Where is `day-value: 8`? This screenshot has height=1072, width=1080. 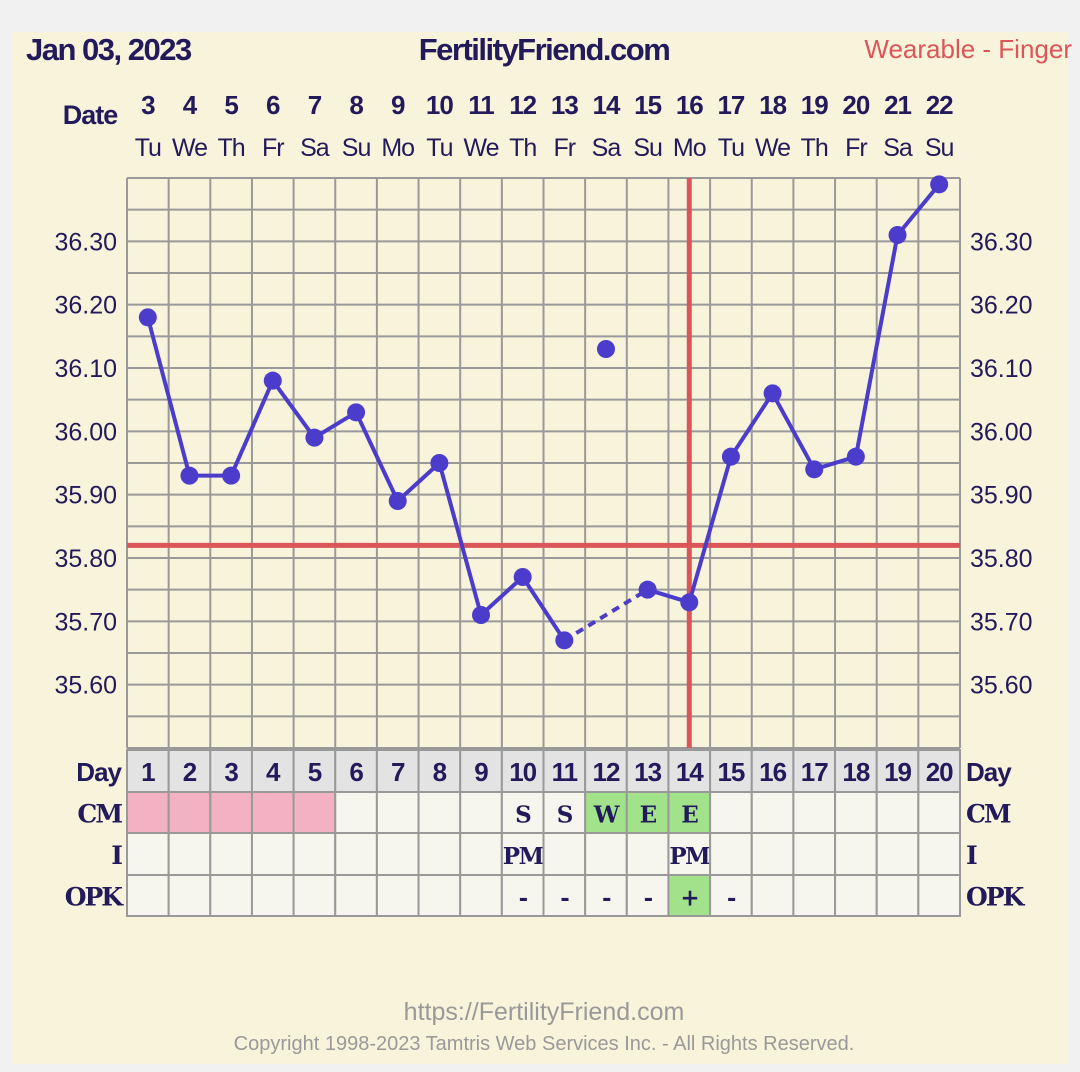 day-value: 8 is located at coordinates (440, 772).